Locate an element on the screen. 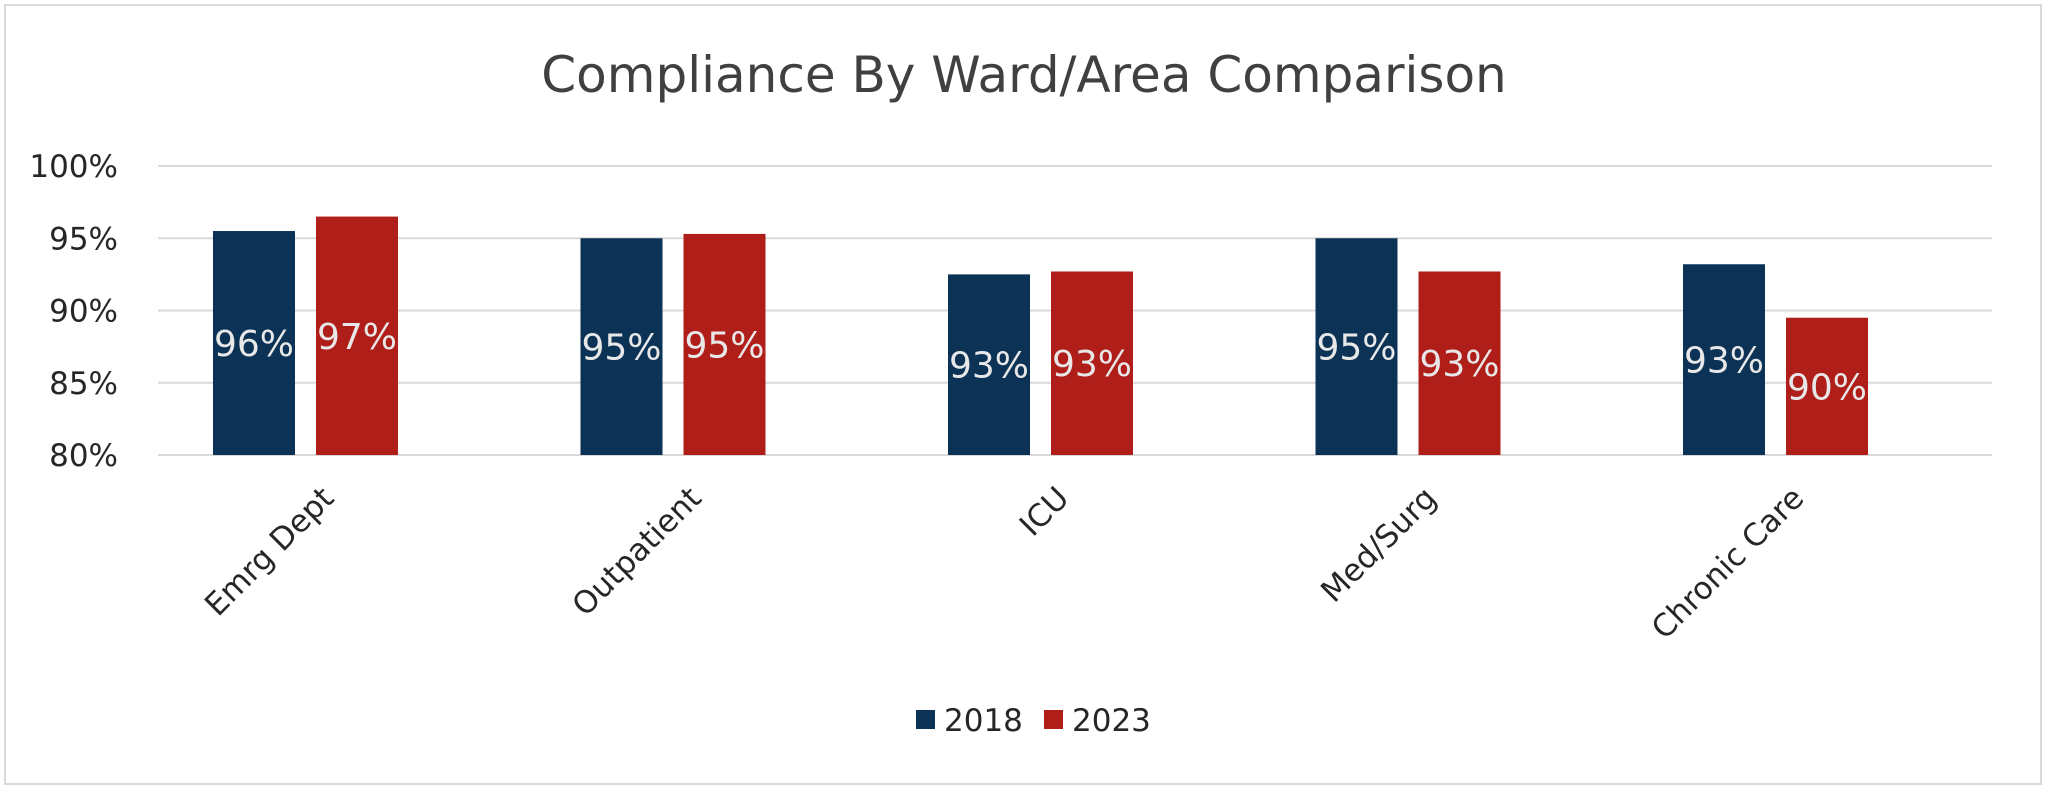 This screenshot has height=791, width=2048. bar-2018-outpatient is located at coordinates (621, 346).